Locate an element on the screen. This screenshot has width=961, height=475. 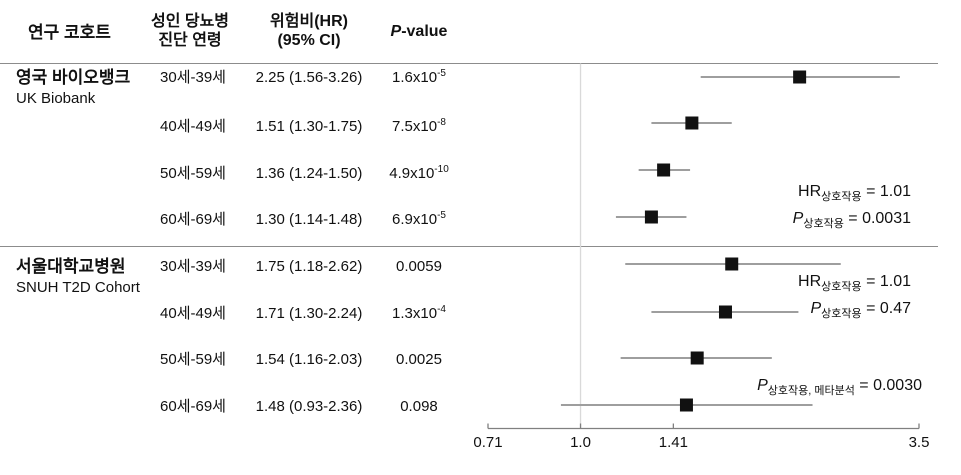
cohort-name-korean: 서울대학교병원 is located at coordinates (71, 266).